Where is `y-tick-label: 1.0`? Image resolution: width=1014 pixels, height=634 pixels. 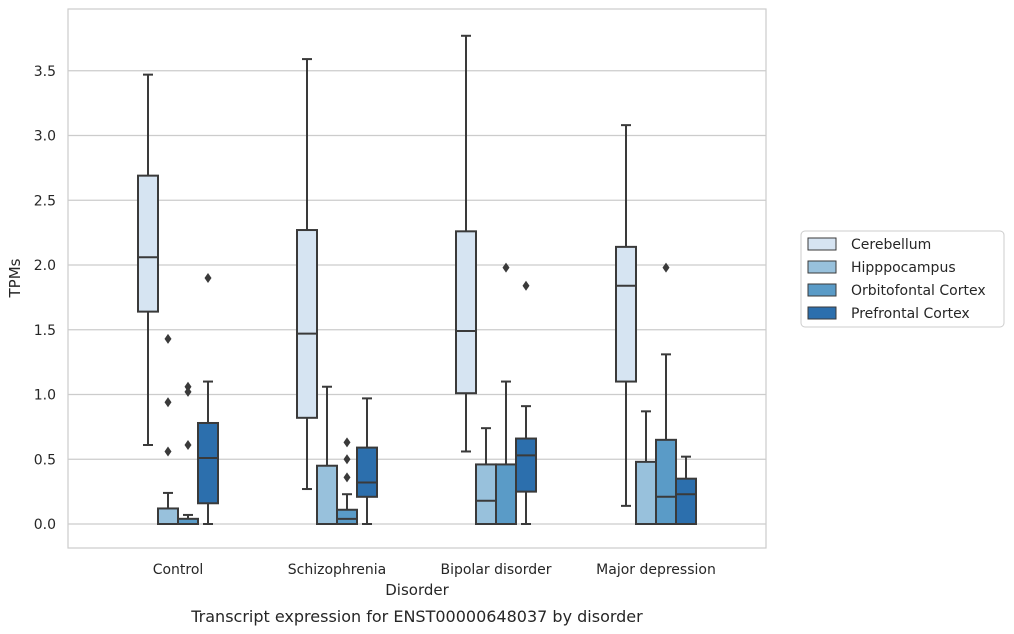
y-tick-label: 1.0 is located at coordinates (45, 396).